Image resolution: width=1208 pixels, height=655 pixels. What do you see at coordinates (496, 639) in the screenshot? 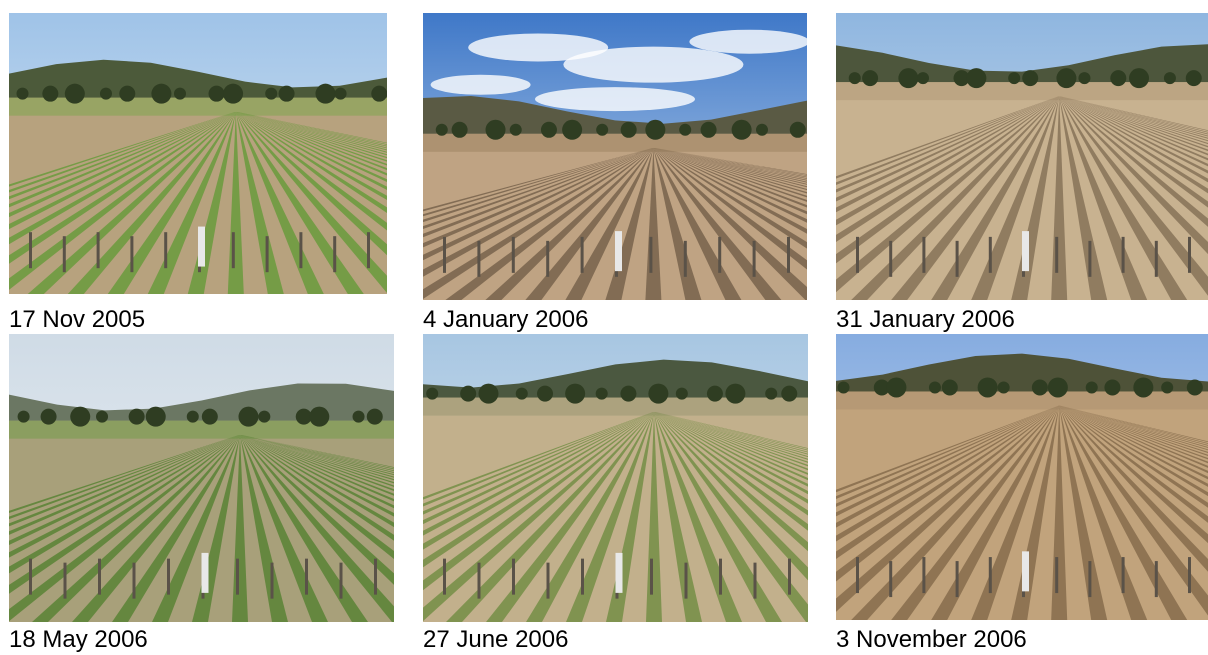
I see `caption: 27 June 2006` at bounding box center [496, 639].